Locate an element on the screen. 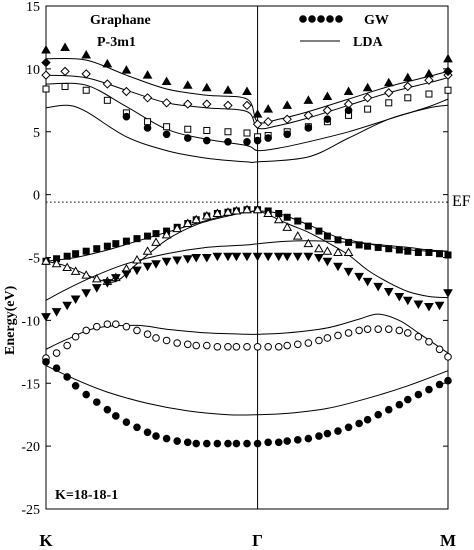  legend-lda-label: LDA is located at coordinates (368, 42).